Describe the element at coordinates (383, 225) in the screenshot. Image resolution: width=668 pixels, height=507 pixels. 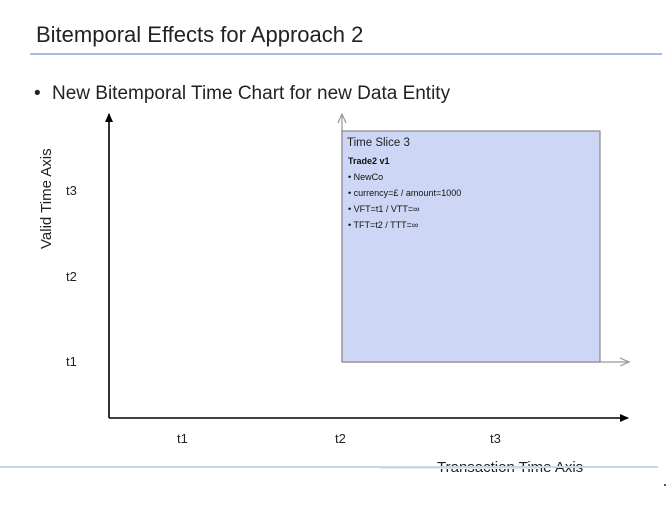
I see `time-slice-line: • TFT=t2 / TTT=∞` at that location.